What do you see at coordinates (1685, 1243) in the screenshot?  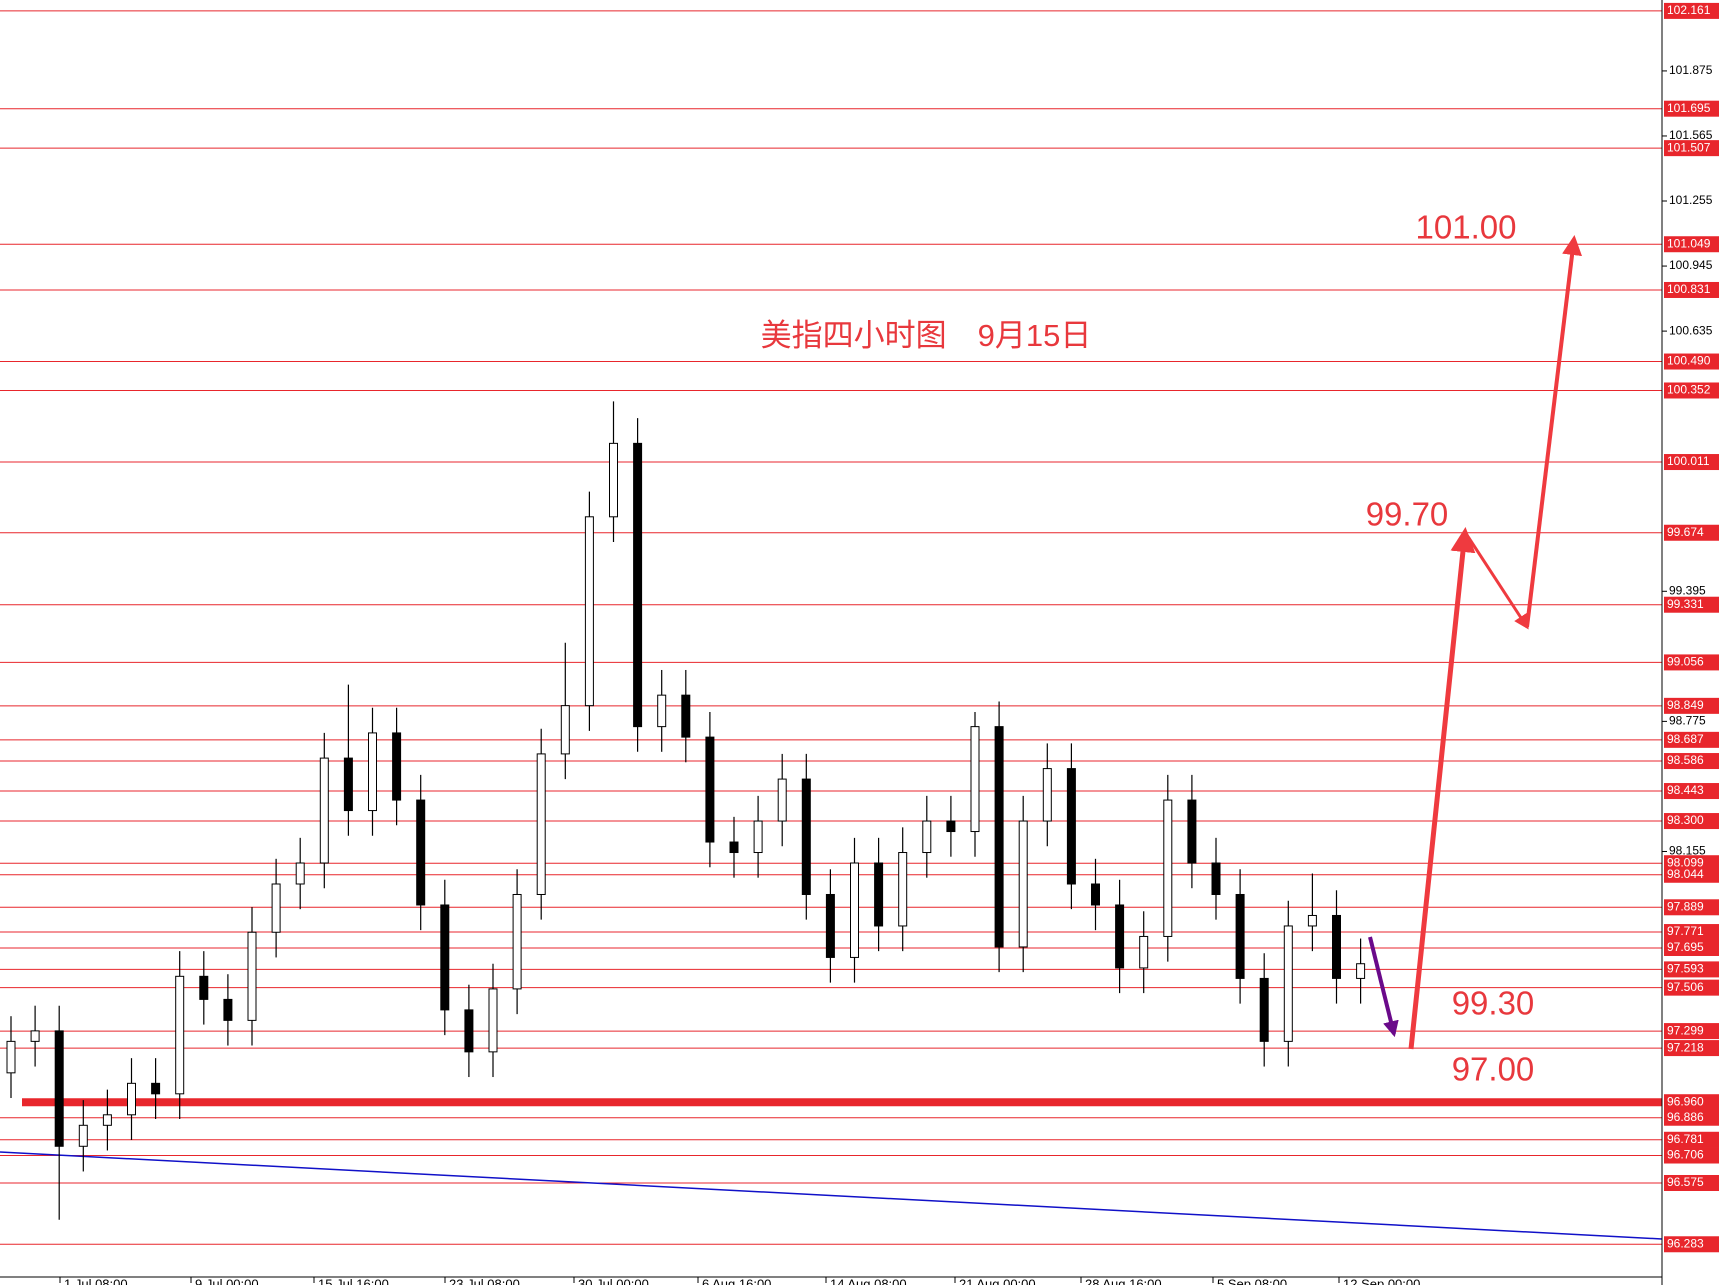 I see `level-label: 96.283` at bounding box center [1685, 1243].